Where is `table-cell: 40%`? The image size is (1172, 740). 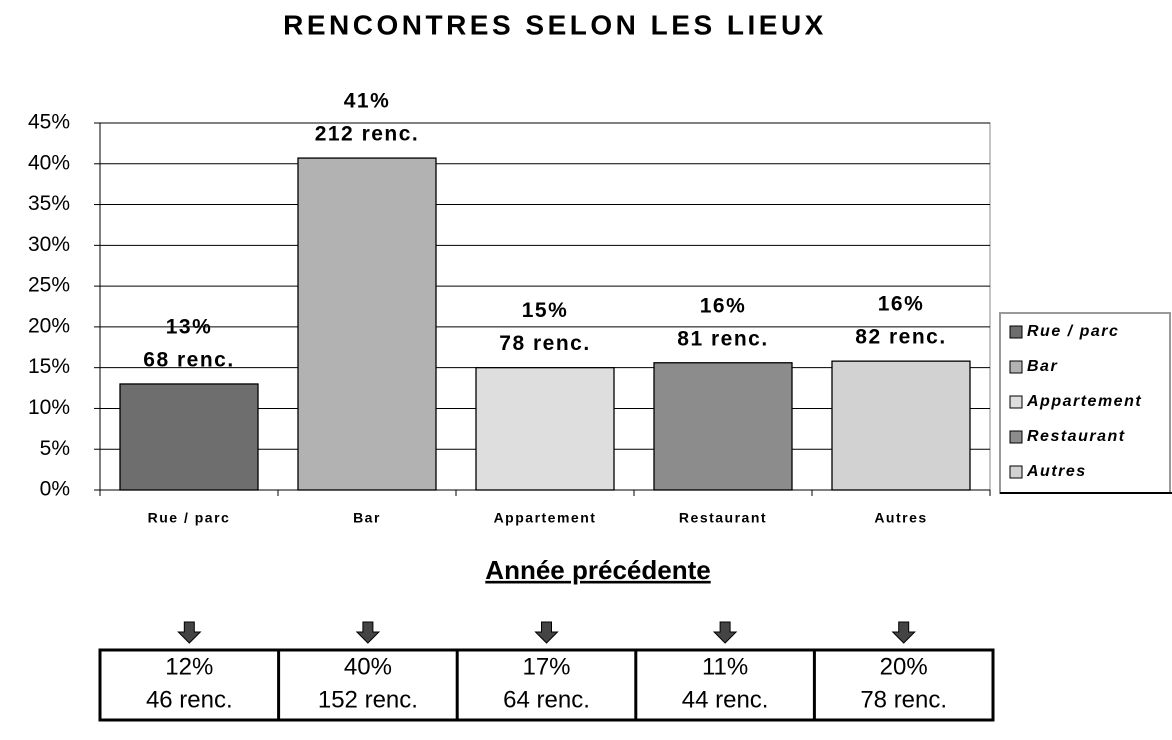 table-cell: 40% is located at coordinates (368, 666).